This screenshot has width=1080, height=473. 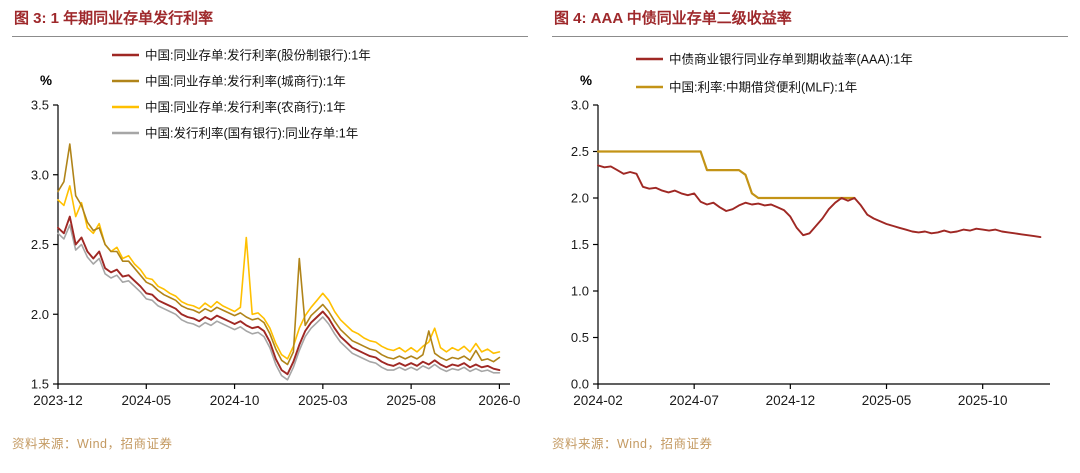 What do you see at coordinates (245, 81) in the screenshot?
I see `legend-label: 中国:同业存单:发行利率(城商行):1年` at bounding box center [245, 81].